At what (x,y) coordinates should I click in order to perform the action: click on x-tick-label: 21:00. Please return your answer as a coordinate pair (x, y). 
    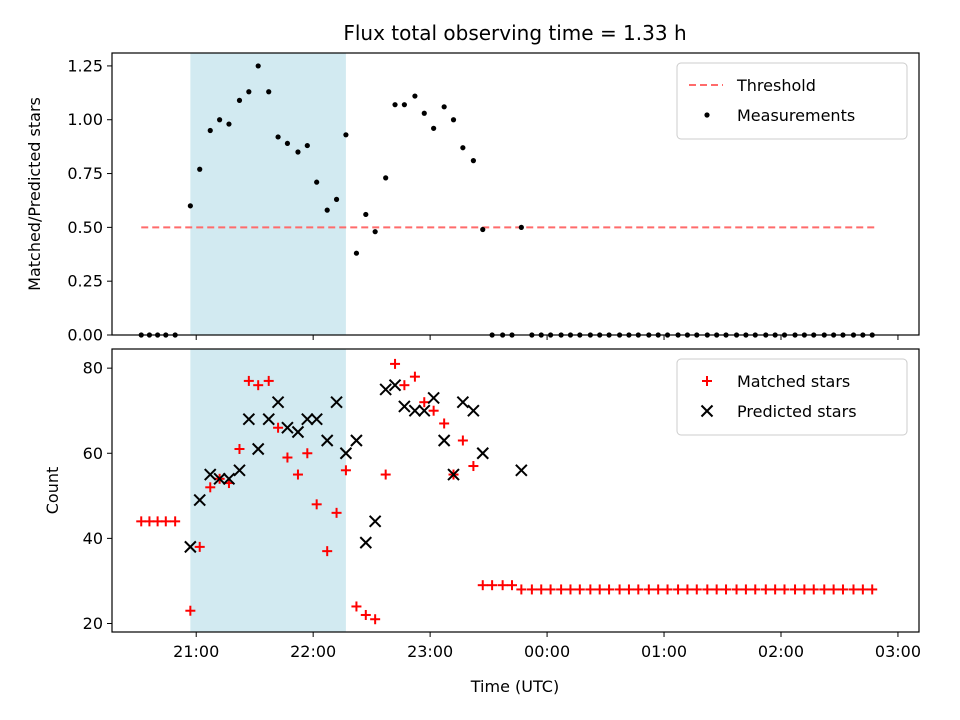
    Looking at the image, I should click on (196, 651).